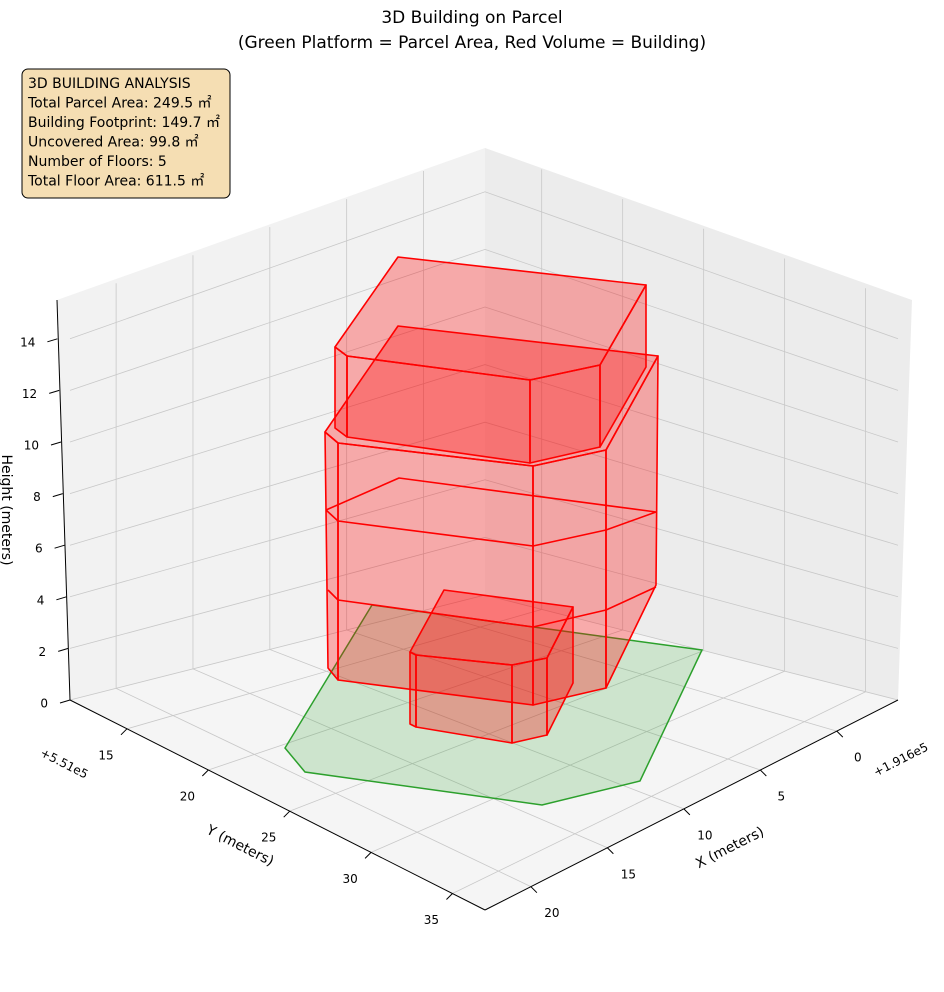 Image resolution: width=944 pixels, height=992 pixels. What do you see at coordinates (113, 143) in the screenshot?
I see `annotation-line: Uncovered Area: 99.8 ㎡` at bounding box center [113, 143].